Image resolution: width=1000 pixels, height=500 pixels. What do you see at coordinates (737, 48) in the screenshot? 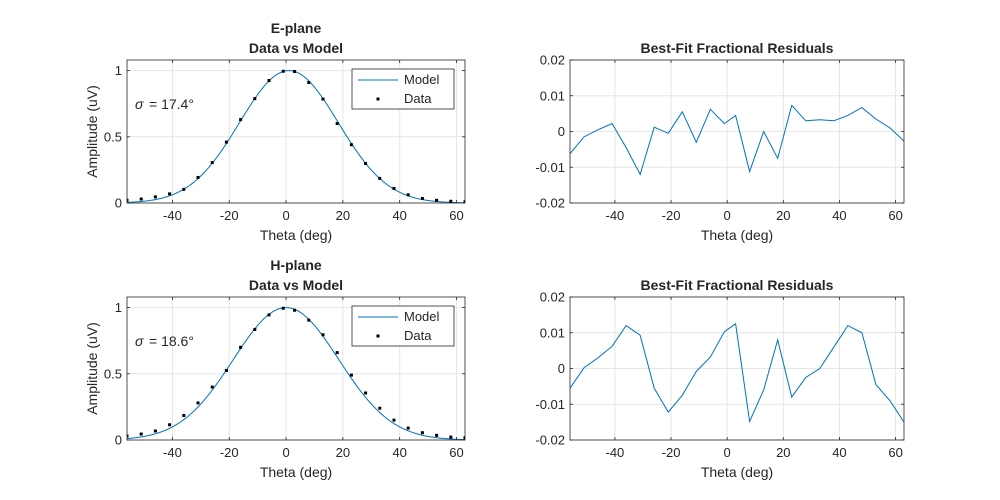
I see `chart-title: Best-Fit Fractional Residuals` at bounding box center [737, 48].